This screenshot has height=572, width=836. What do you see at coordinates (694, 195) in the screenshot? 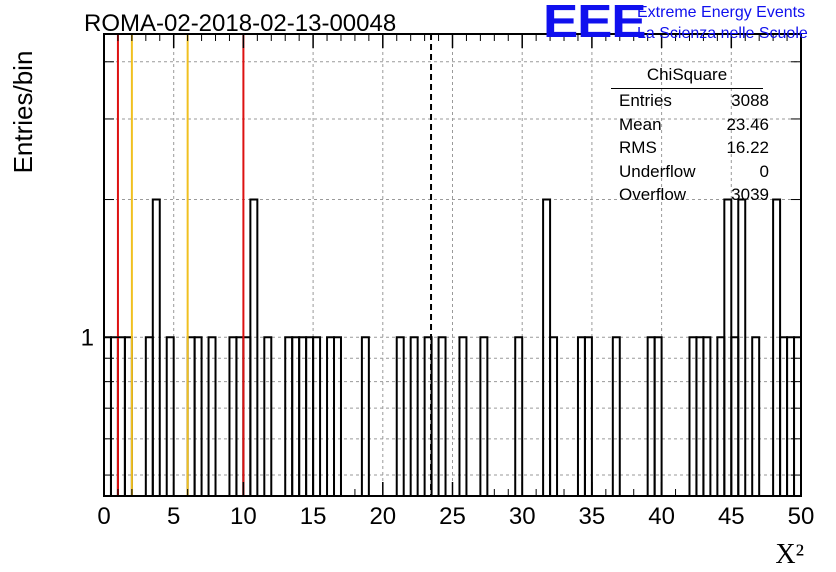
I see `stats-row-overflow: Overflow 3039` at bounding box center [694, 195].